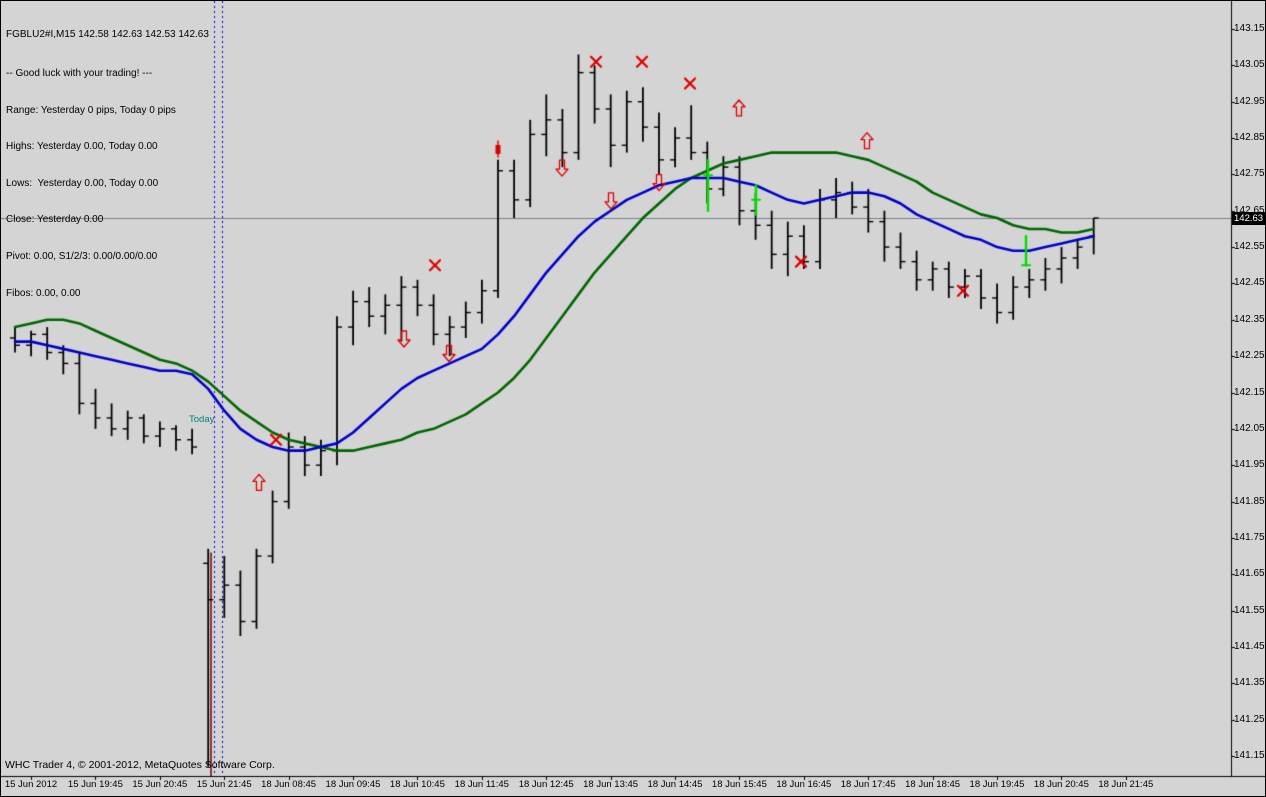 Image resolution: width=1266 pixels, height=797 pixels. I want to click on price-axis-label: 142.45, so click(1249, 283).